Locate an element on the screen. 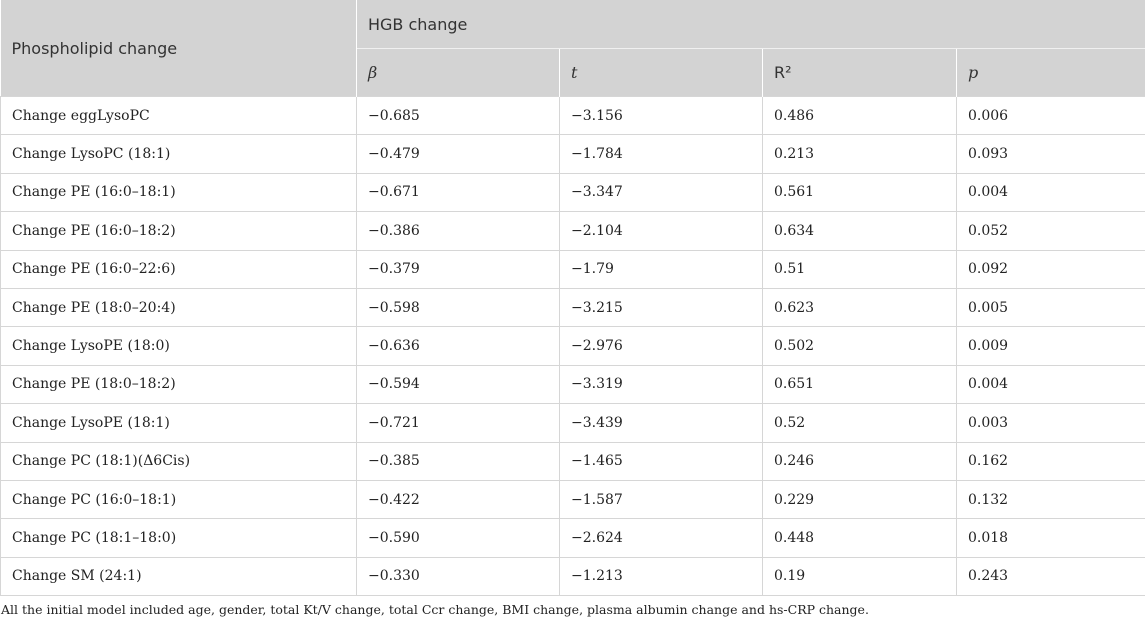 Image resolution: width=1145 pixels, height=621 pixels. cell-t: −1.465 is located at coordinates (661, 461).